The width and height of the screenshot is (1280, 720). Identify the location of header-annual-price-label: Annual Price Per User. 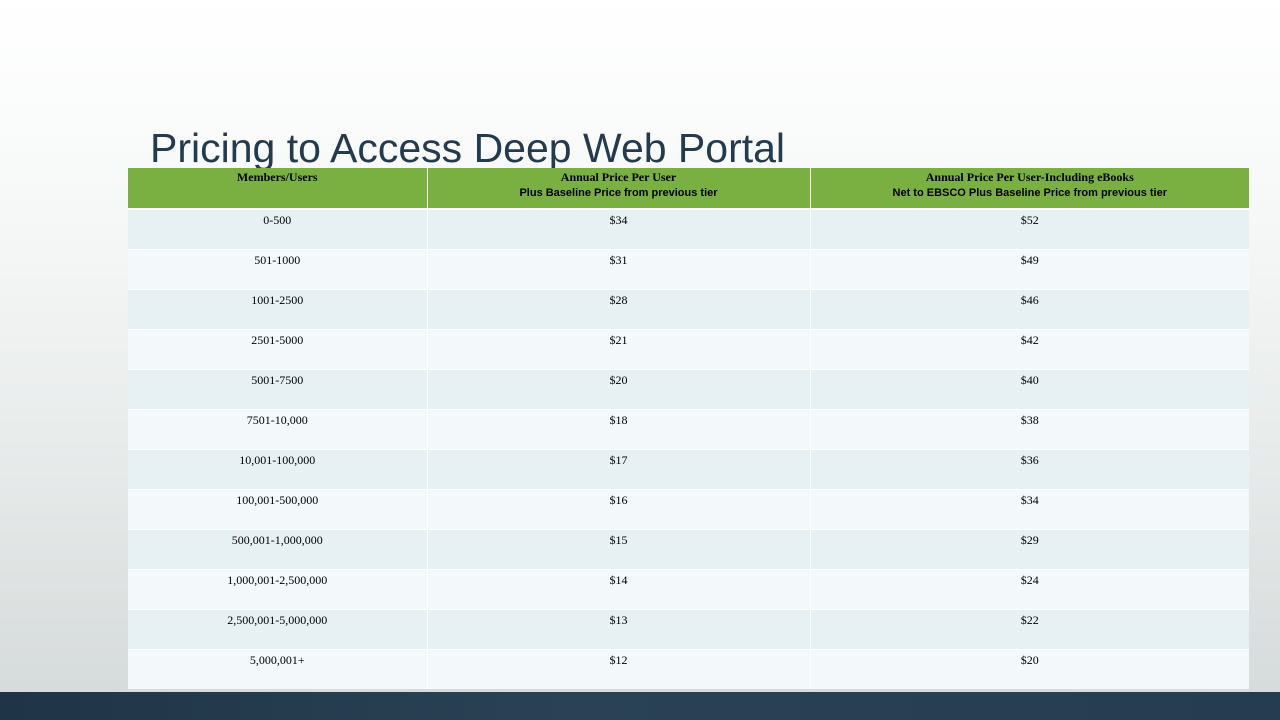
(618, 177).